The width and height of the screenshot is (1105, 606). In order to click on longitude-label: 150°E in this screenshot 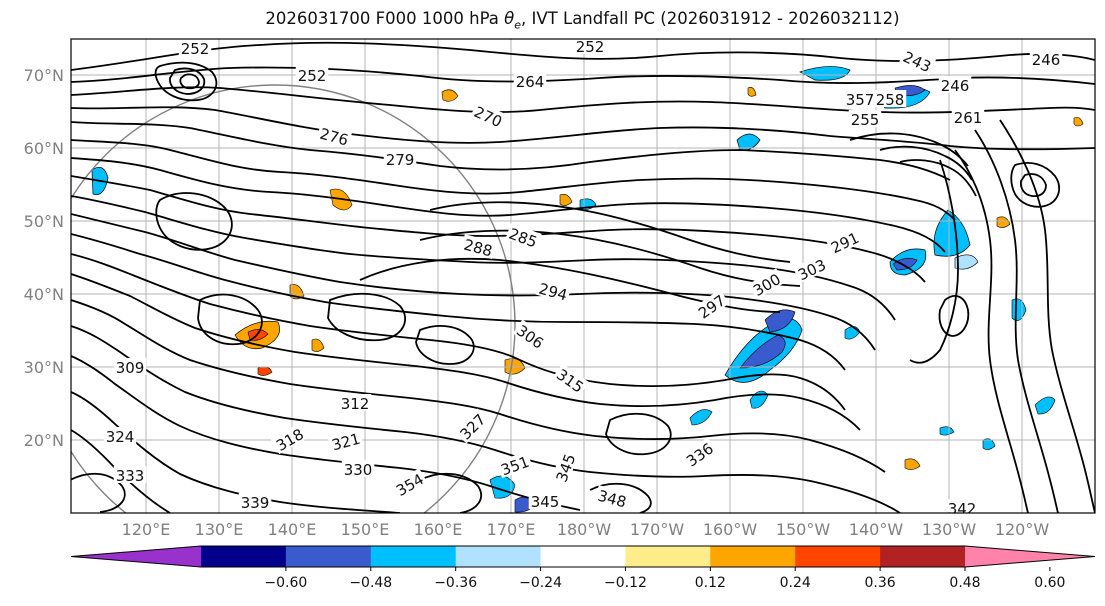, I will do `click(365, 529)`.